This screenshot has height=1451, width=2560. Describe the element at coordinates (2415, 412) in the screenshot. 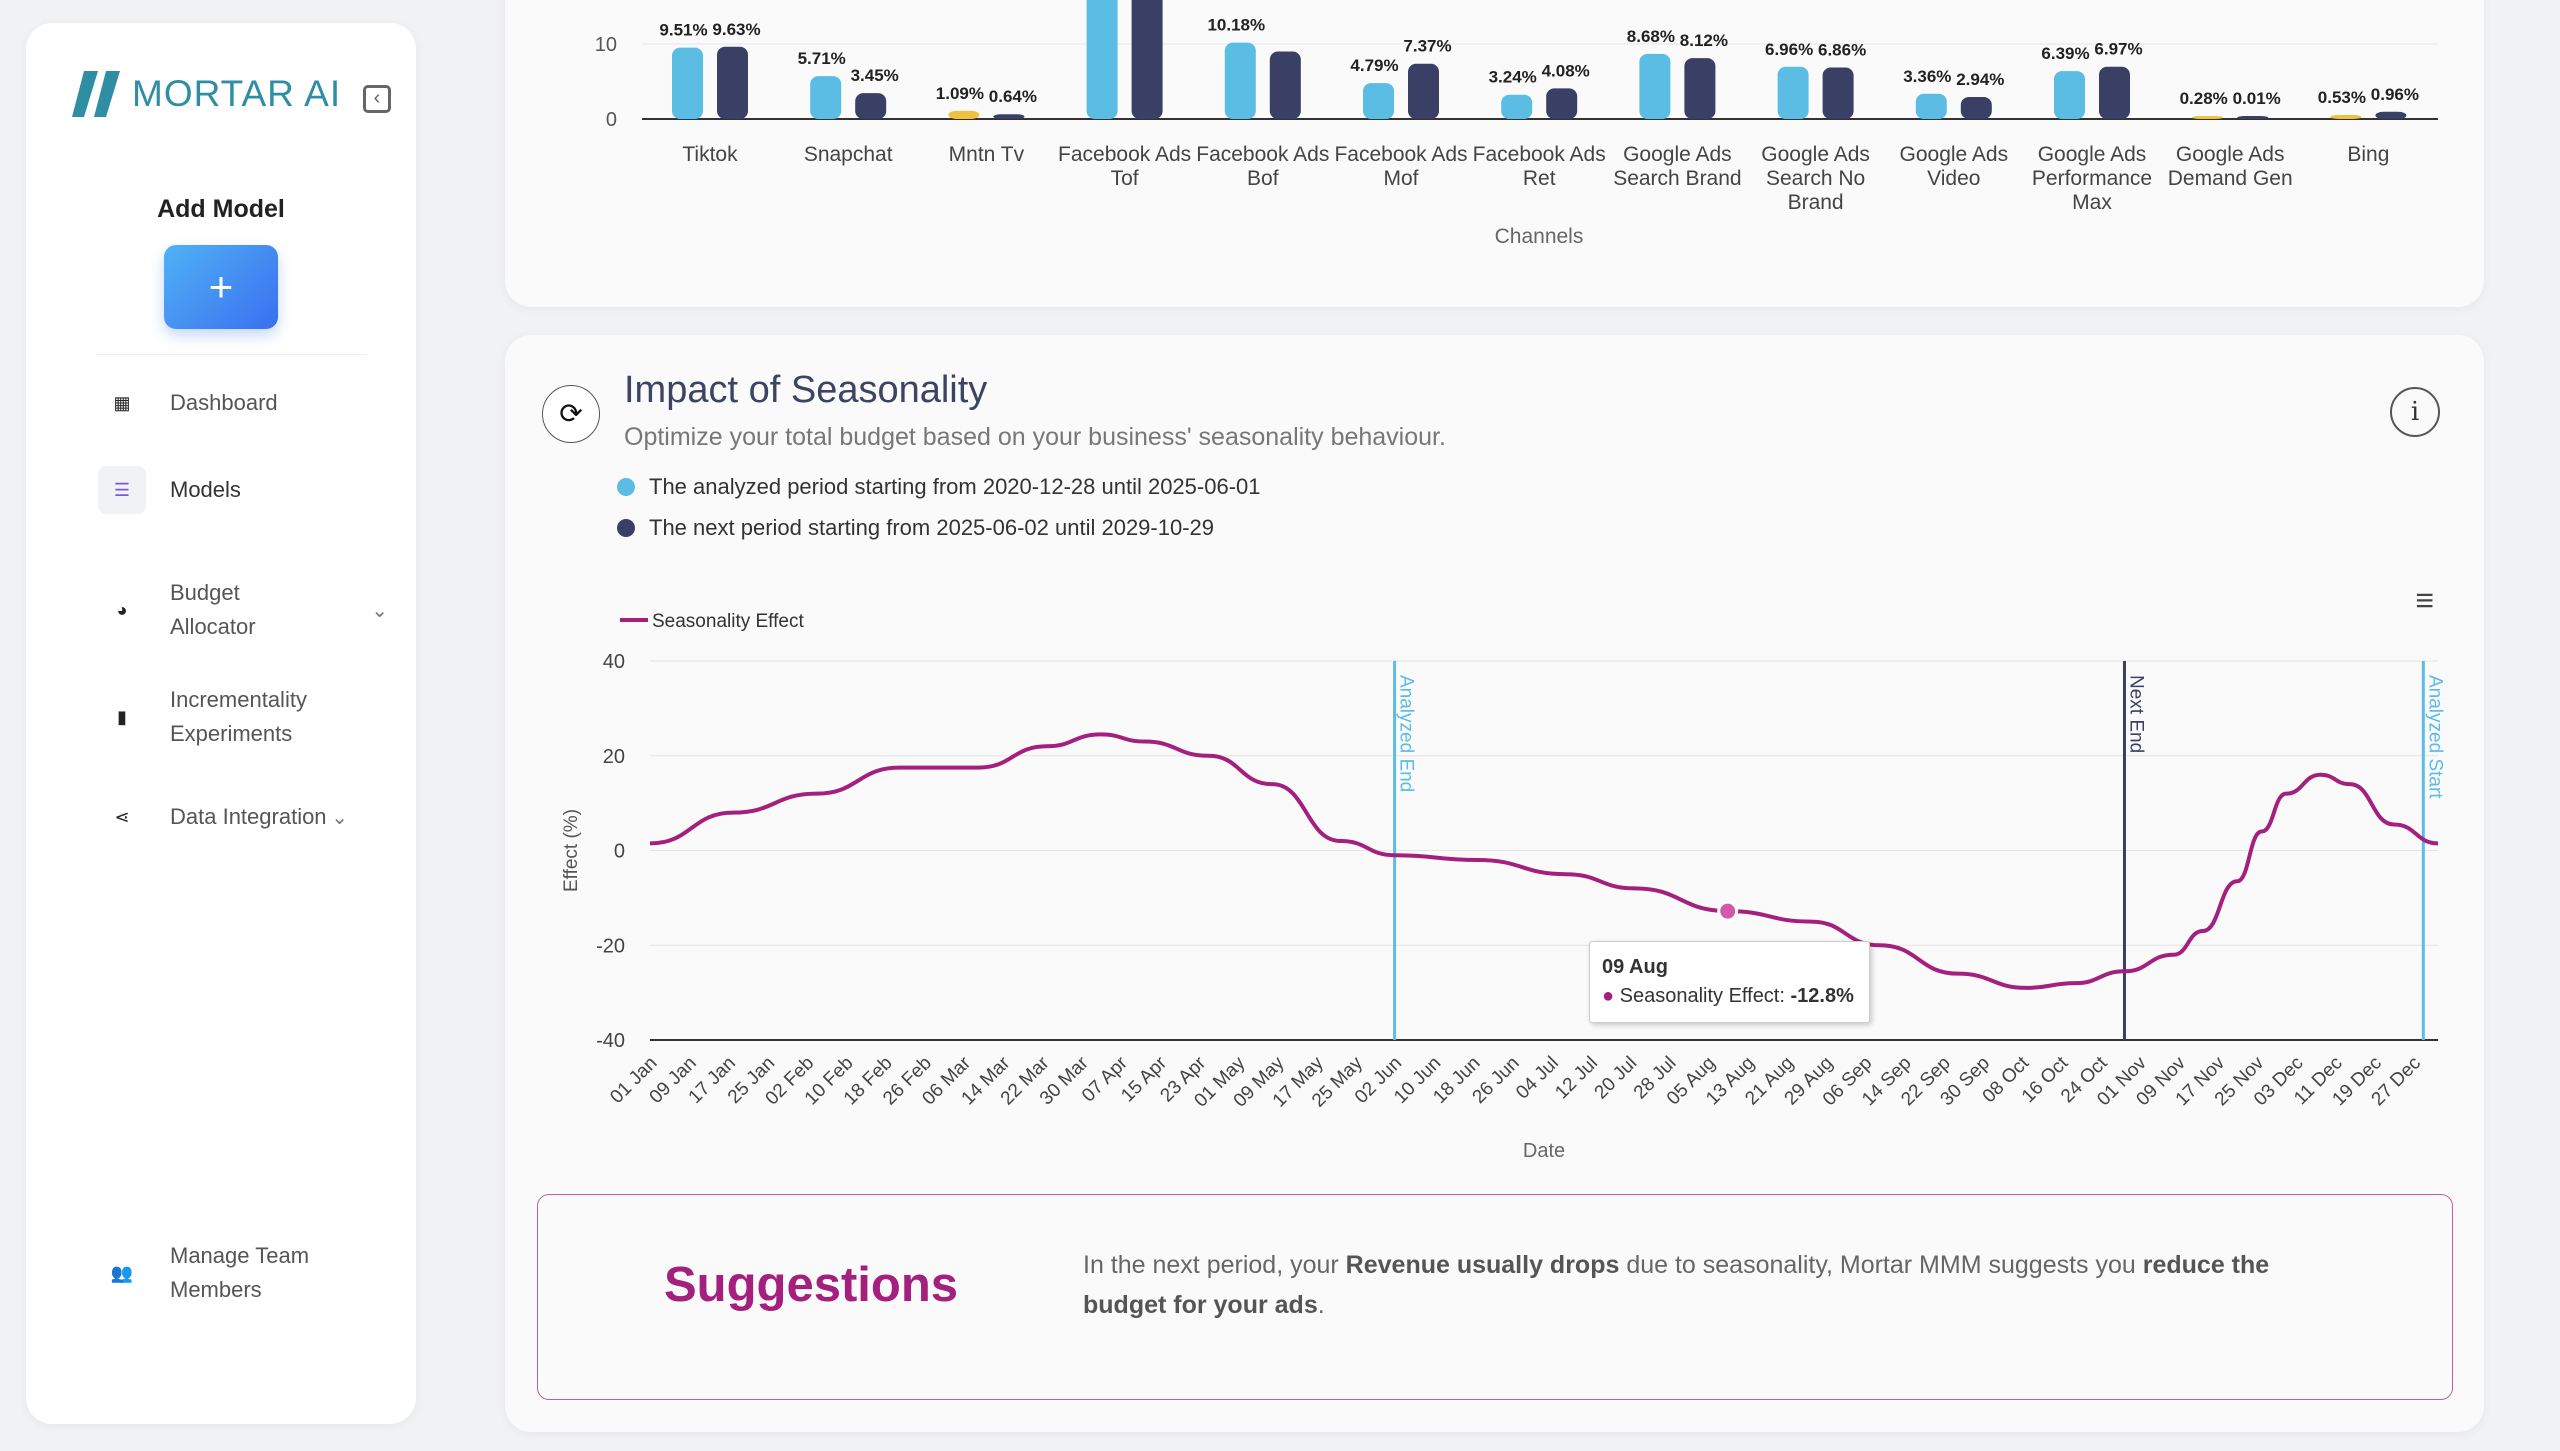

I see `info-button: i` at that location.